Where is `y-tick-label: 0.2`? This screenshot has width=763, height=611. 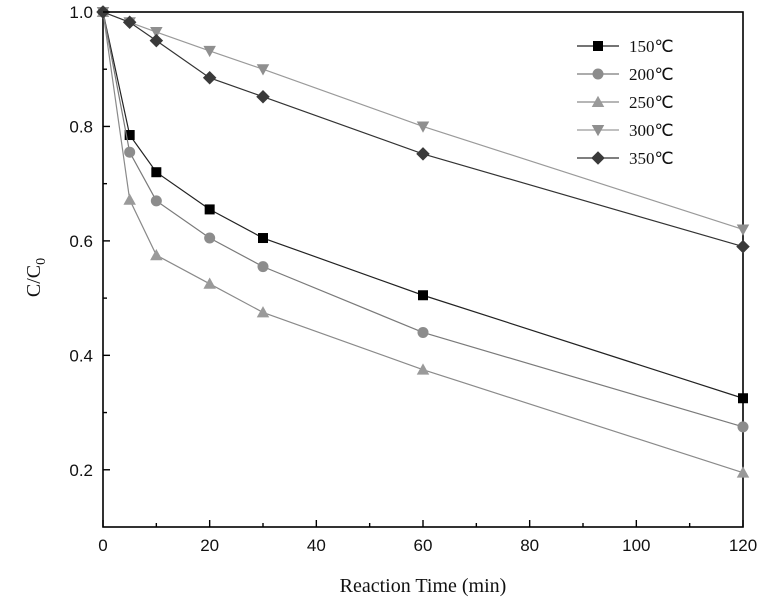
y-tick-label: 0.2 is located at coordinates (81, 470).